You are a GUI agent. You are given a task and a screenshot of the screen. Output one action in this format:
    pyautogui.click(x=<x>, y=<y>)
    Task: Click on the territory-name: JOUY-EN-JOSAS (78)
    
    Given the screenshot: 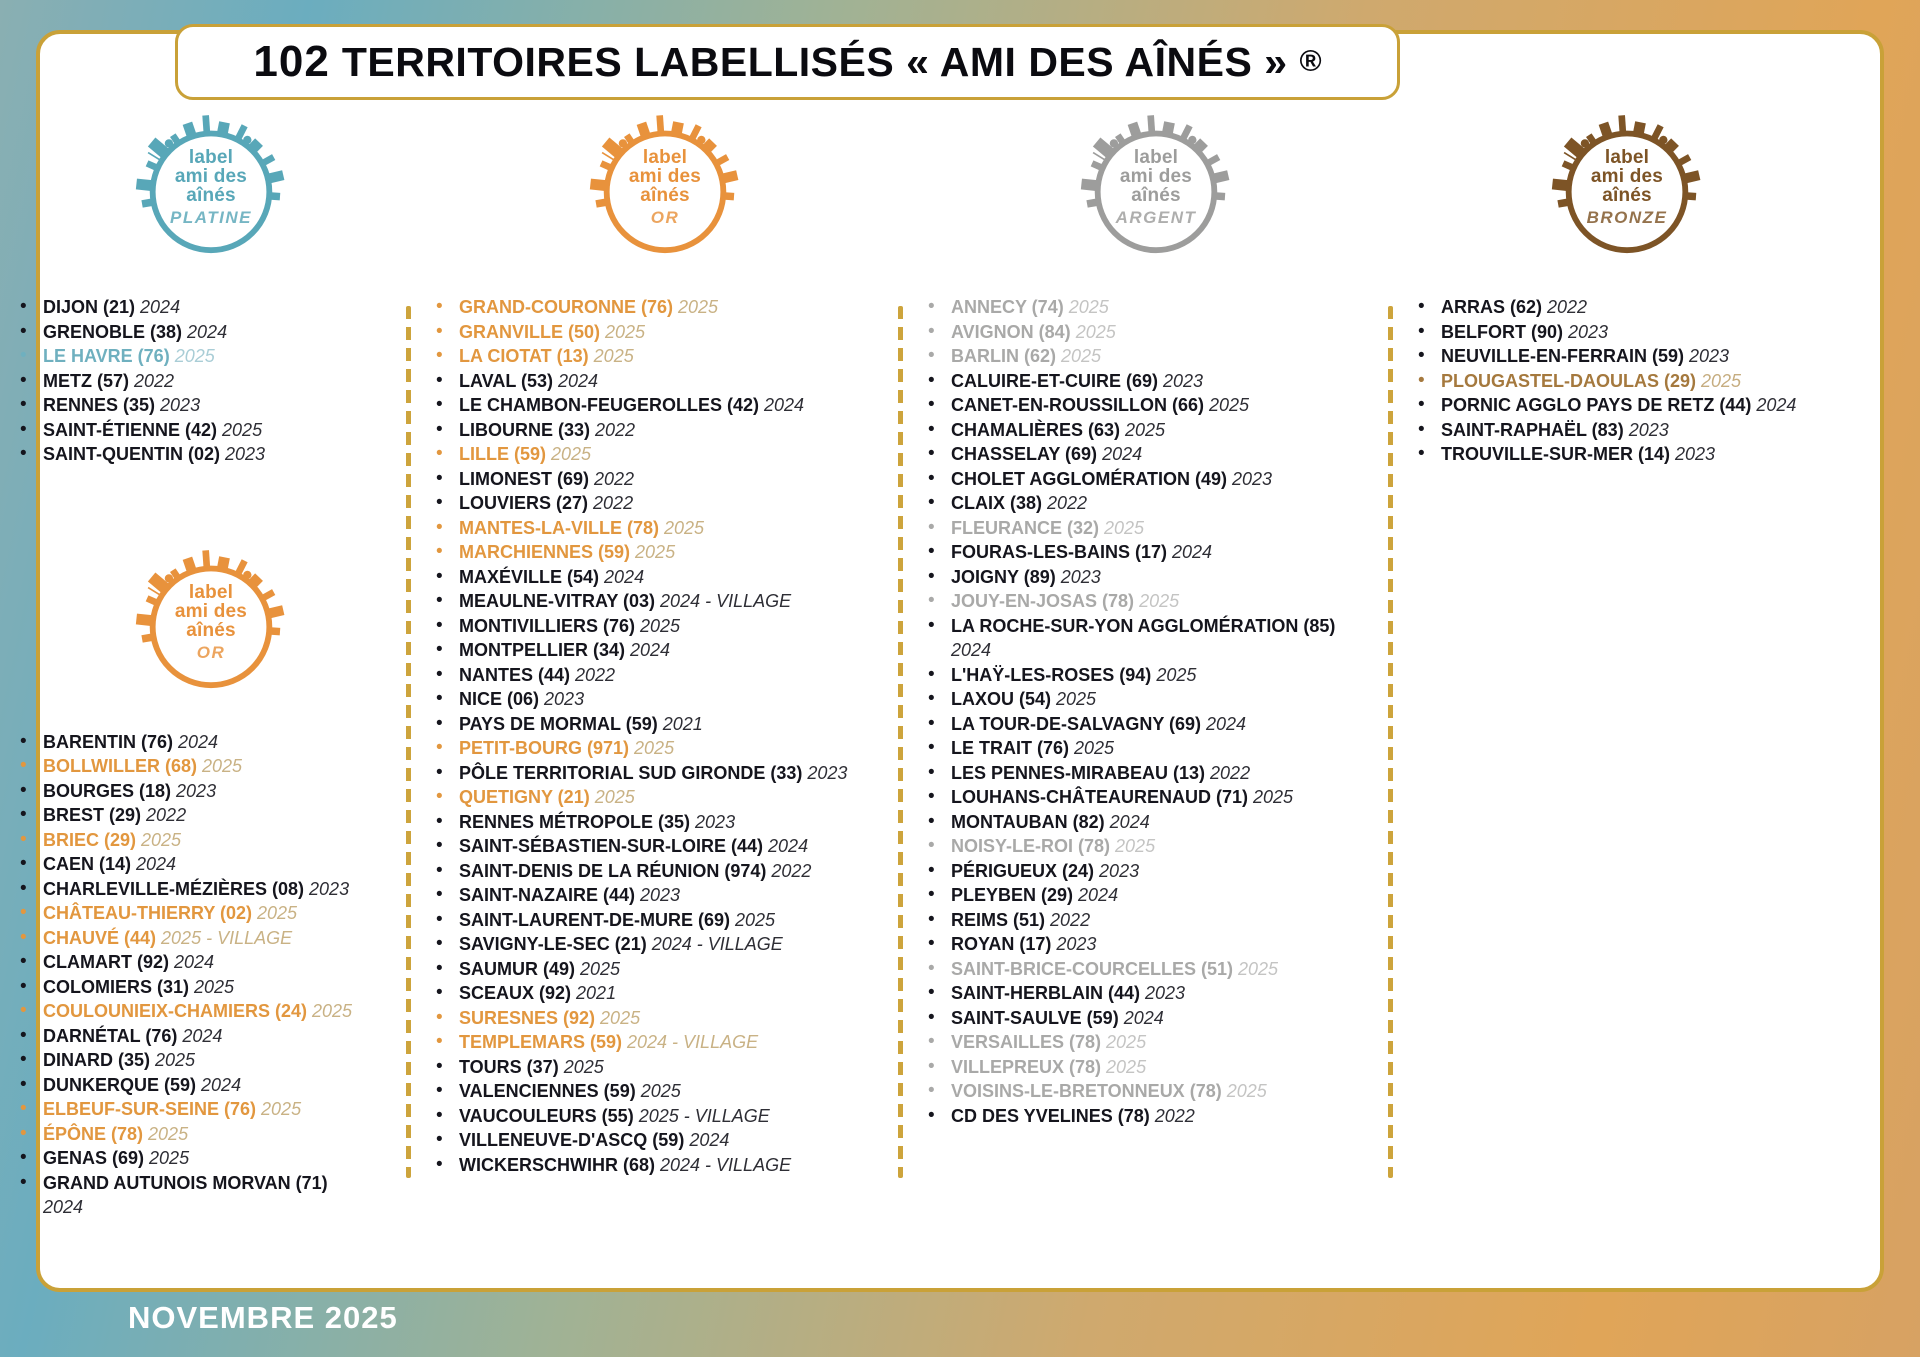 What is the action you would take?
    pyautogui.click(x=1045, y=601)
    